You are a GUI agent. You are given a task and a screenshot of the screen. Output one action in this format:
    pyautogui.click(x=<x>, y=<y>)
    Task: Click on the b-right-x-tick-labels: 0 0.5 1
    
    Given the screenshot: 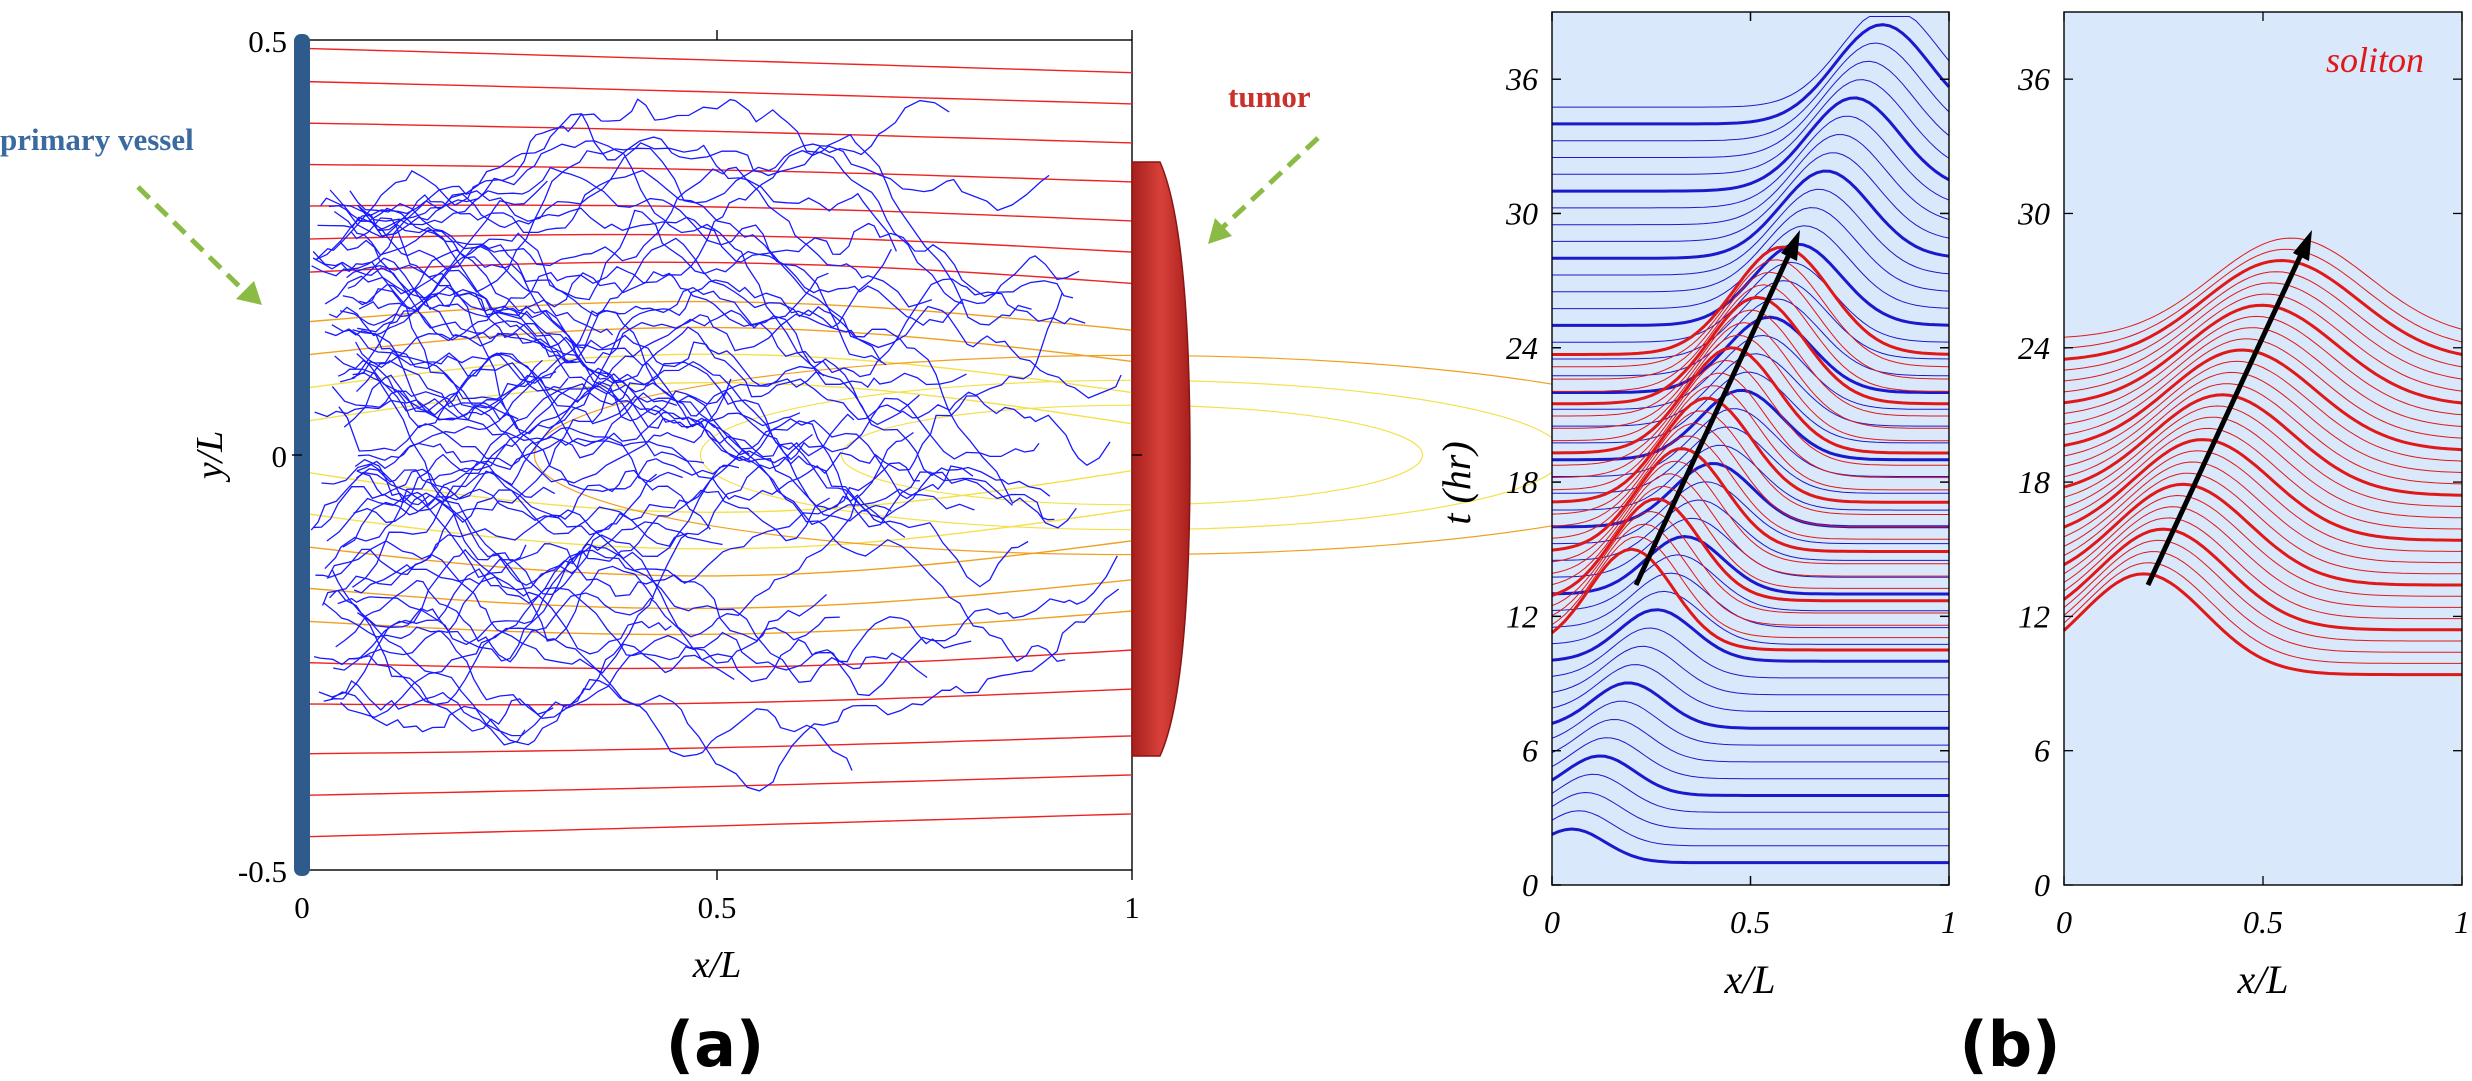 What is the action you would take?
    pyautogui.click(x=2263, y=922)
    